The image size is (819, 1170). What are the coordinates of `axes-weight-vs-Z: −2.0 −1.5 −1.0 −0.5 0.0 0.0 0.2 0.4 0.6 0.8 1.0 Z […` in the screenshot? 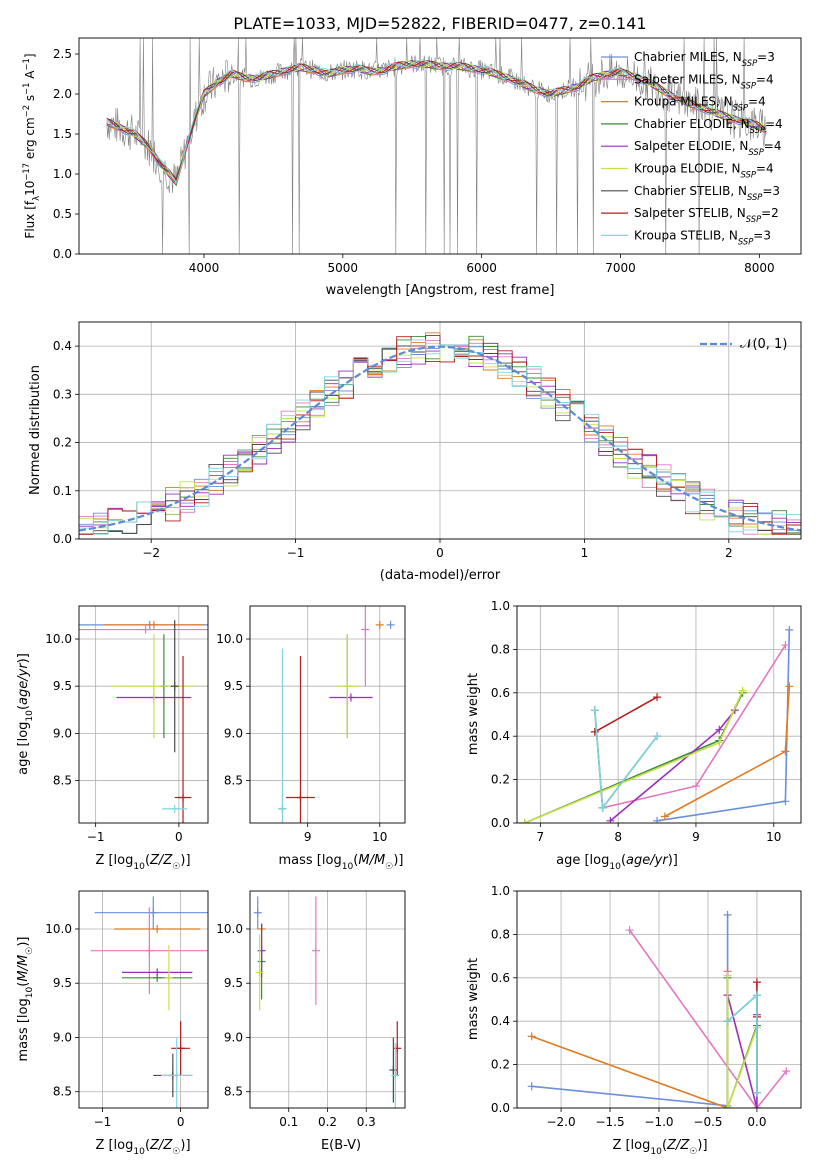 It's located at (634, 1020).